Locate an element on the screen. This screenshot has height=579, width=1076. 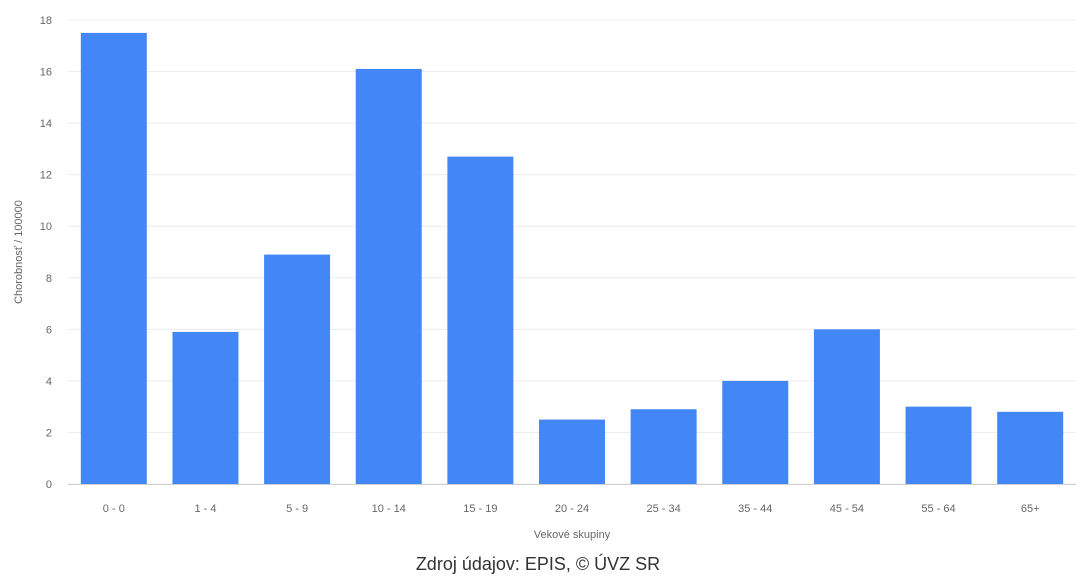
y-tick-label: 10 is located at coordinates (46, 227).